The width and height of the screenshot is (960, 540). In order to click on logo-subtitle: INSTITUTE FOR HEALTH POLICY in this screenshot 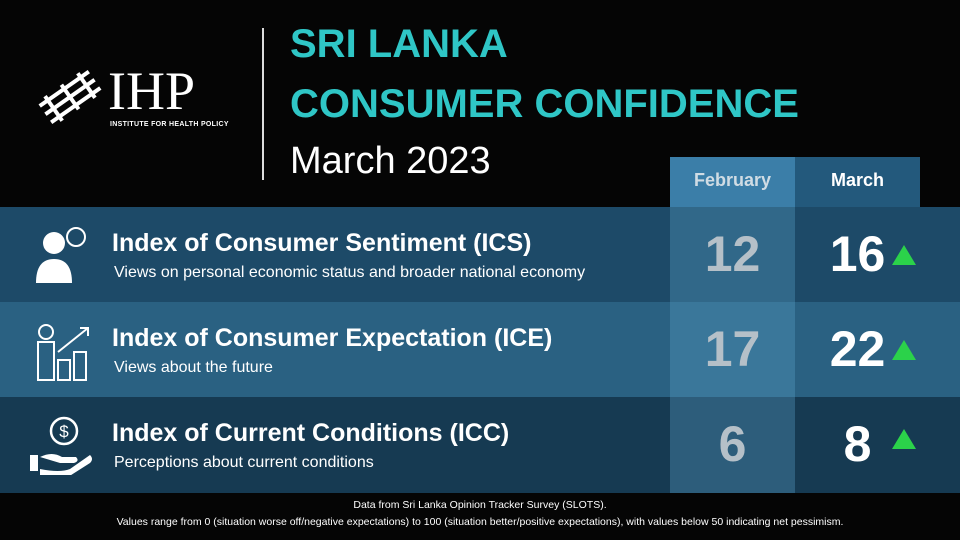, I will do `click(169, 124)`.